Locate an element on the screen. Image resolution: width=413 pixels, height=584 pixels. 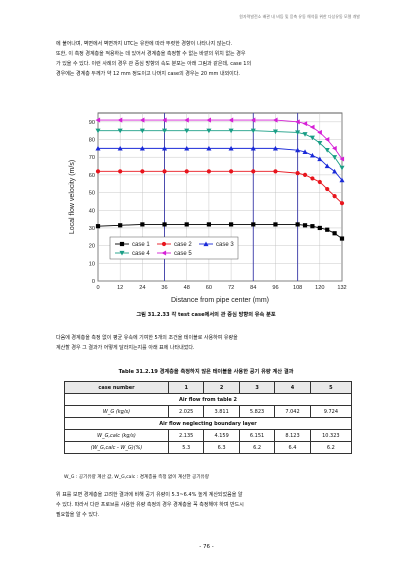
x-tick-label: 84 is located at coordinates (253, 288).